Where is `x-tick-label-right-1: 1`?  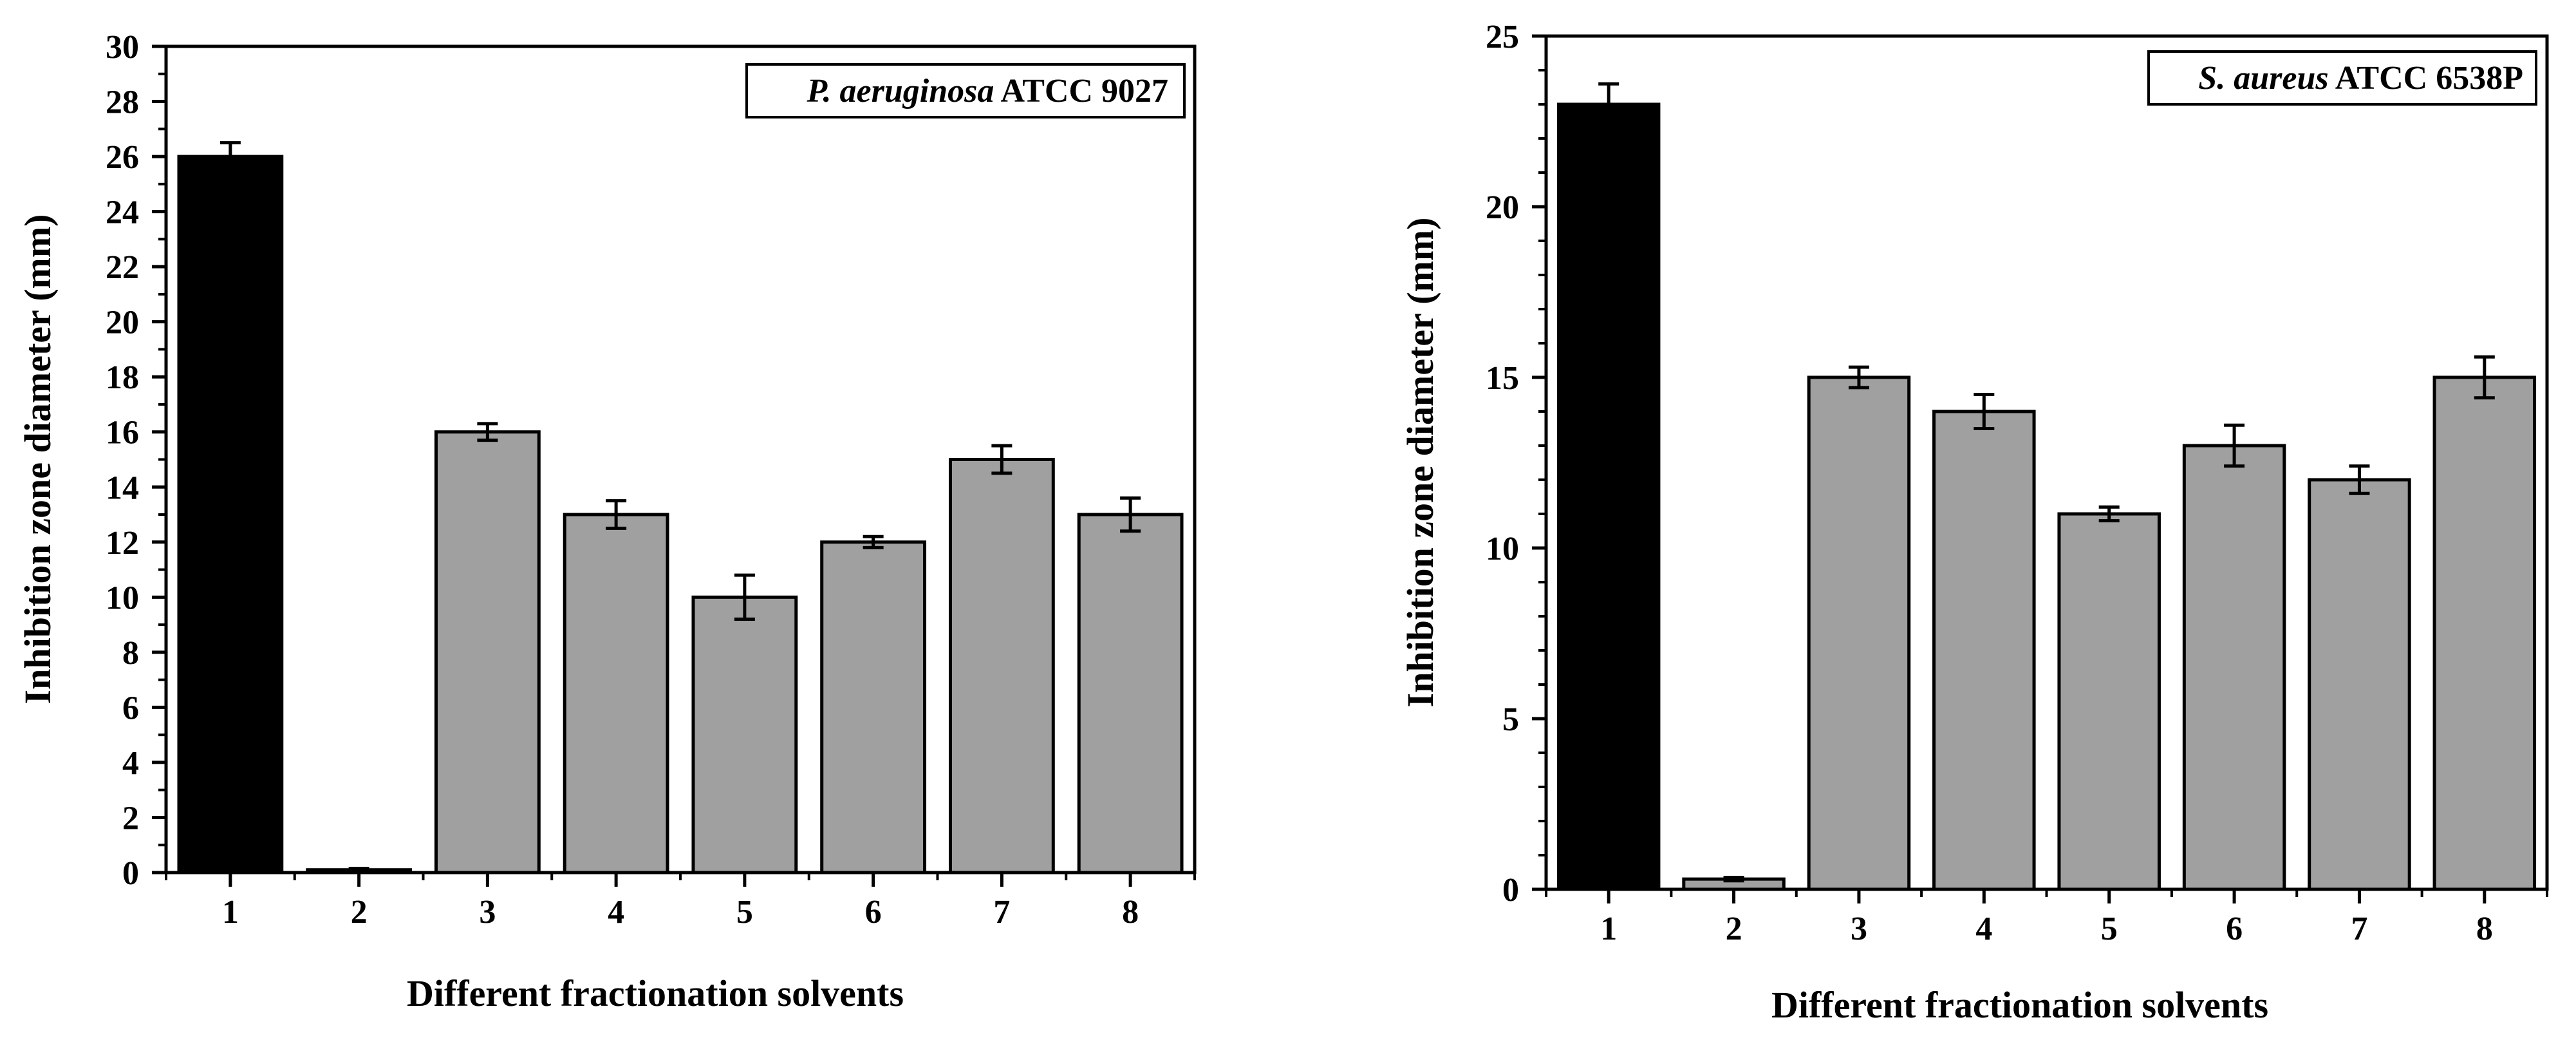
x-tick-label-right-1: 1 is located at coordinates (1609, 929).